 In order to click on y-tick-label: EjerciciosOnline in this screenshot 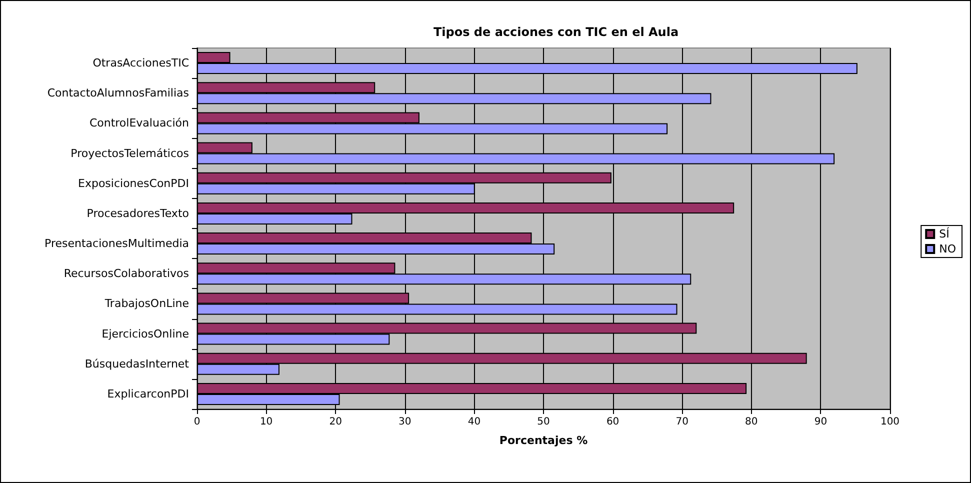, I will do `click(146, 333)`.